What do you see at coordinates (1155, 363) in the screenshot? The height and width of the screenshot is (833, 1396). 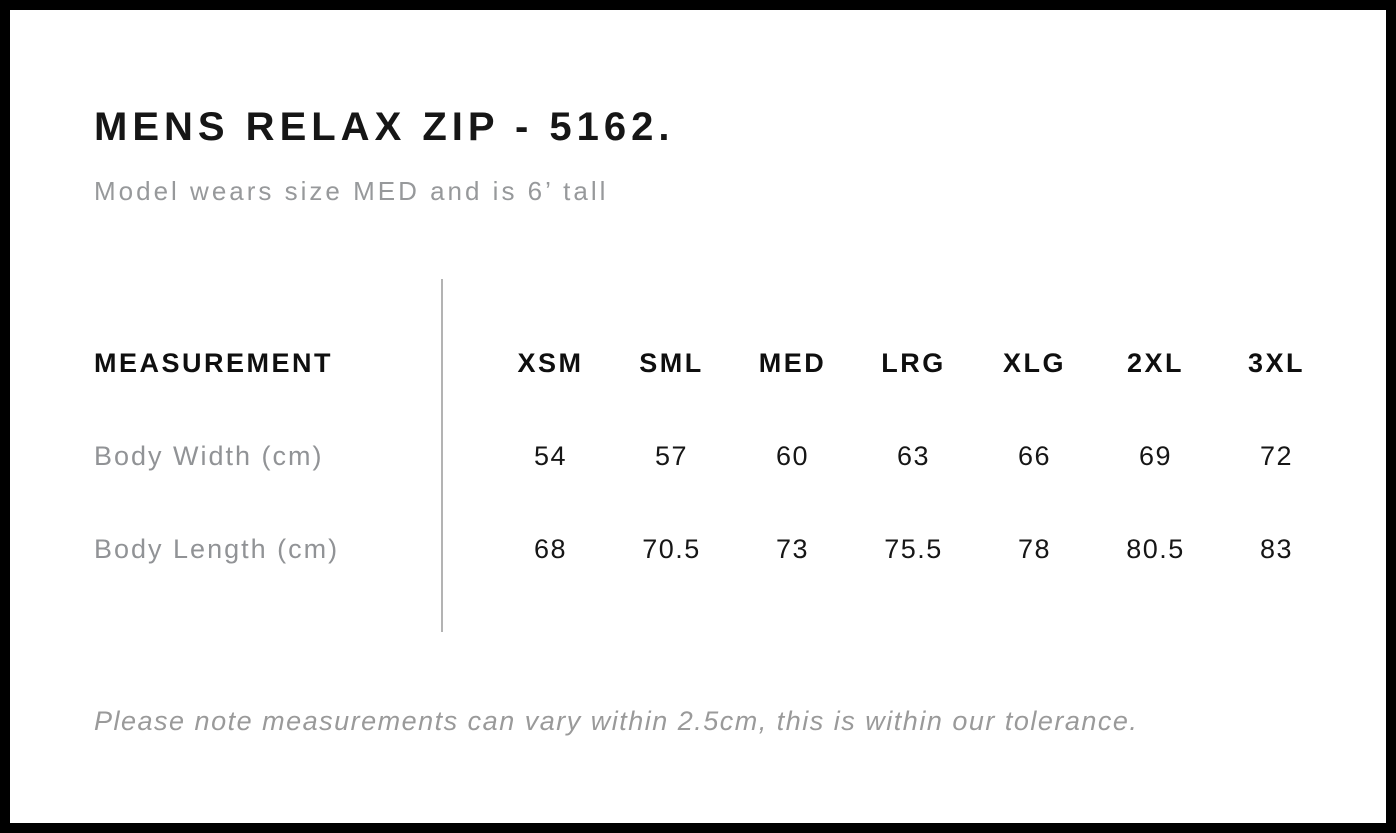 I see `size-header-2xl: 2XL` at bounding box center [1155, 363].